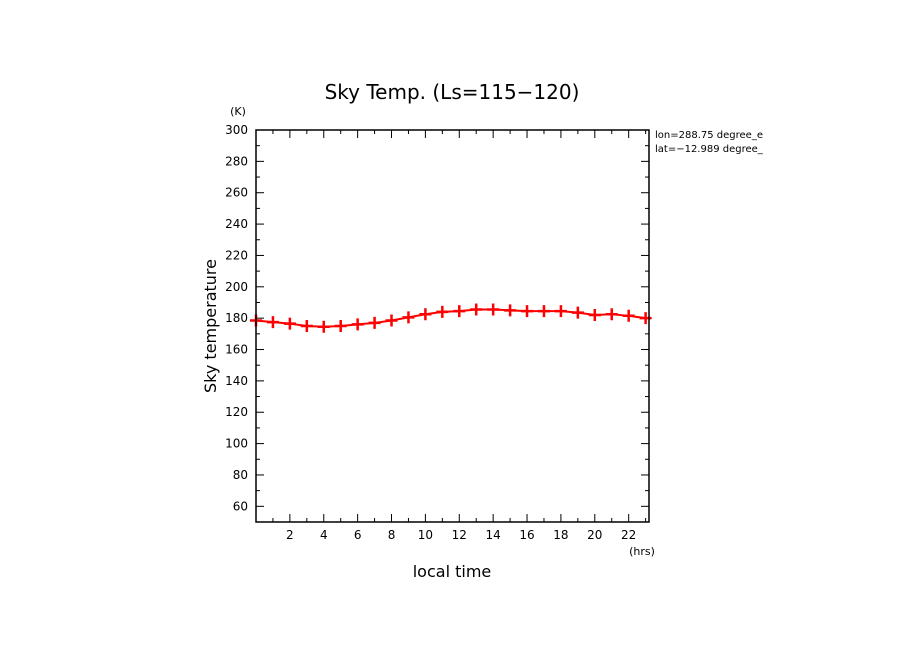 Image resolution: width=904 pixels, height=654 pixels. What do you see at coordinates (358, 535) in the screenshot?
I see `x-tick-label: 6` at bounding box center [358, 535].